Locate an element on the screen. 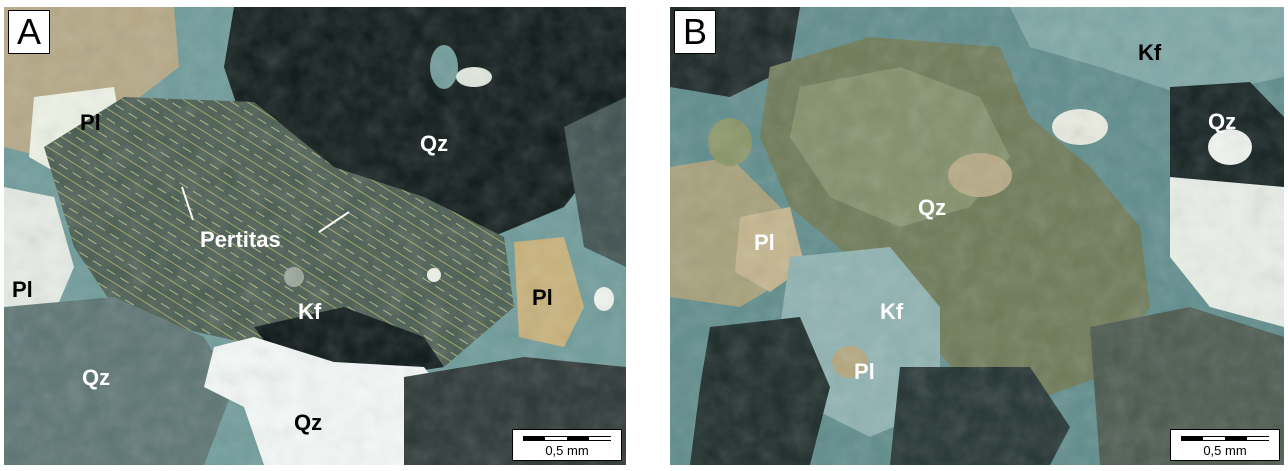 The width and height of the screenshot is (1288, 471). label-pl-top: Pl is located at coordinates (90, 122).